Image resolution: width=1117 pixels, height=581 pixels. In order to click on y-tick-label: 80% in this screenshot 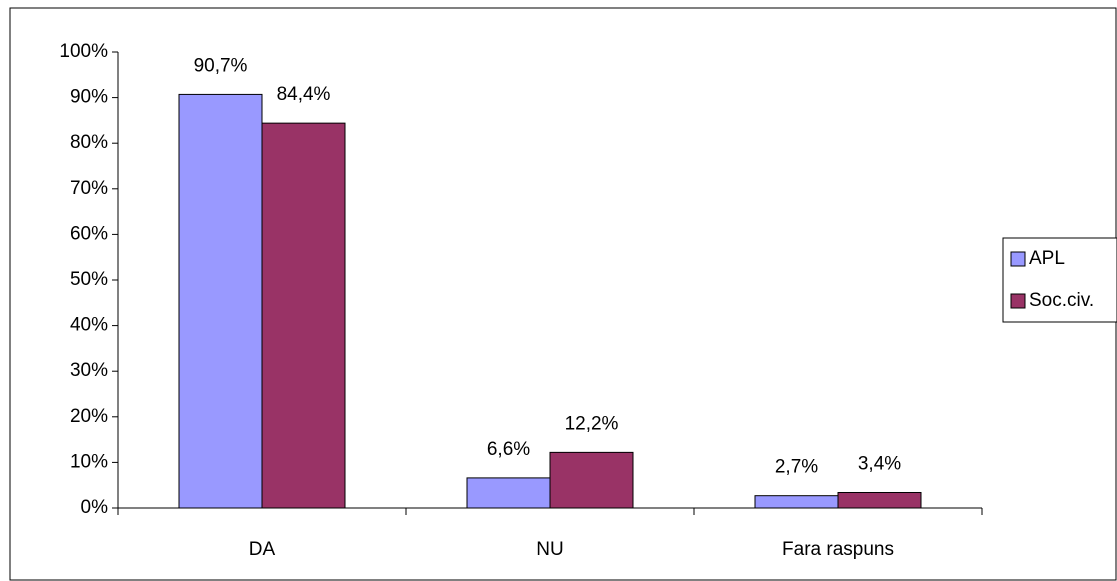, I will do `click(89, 142)`.